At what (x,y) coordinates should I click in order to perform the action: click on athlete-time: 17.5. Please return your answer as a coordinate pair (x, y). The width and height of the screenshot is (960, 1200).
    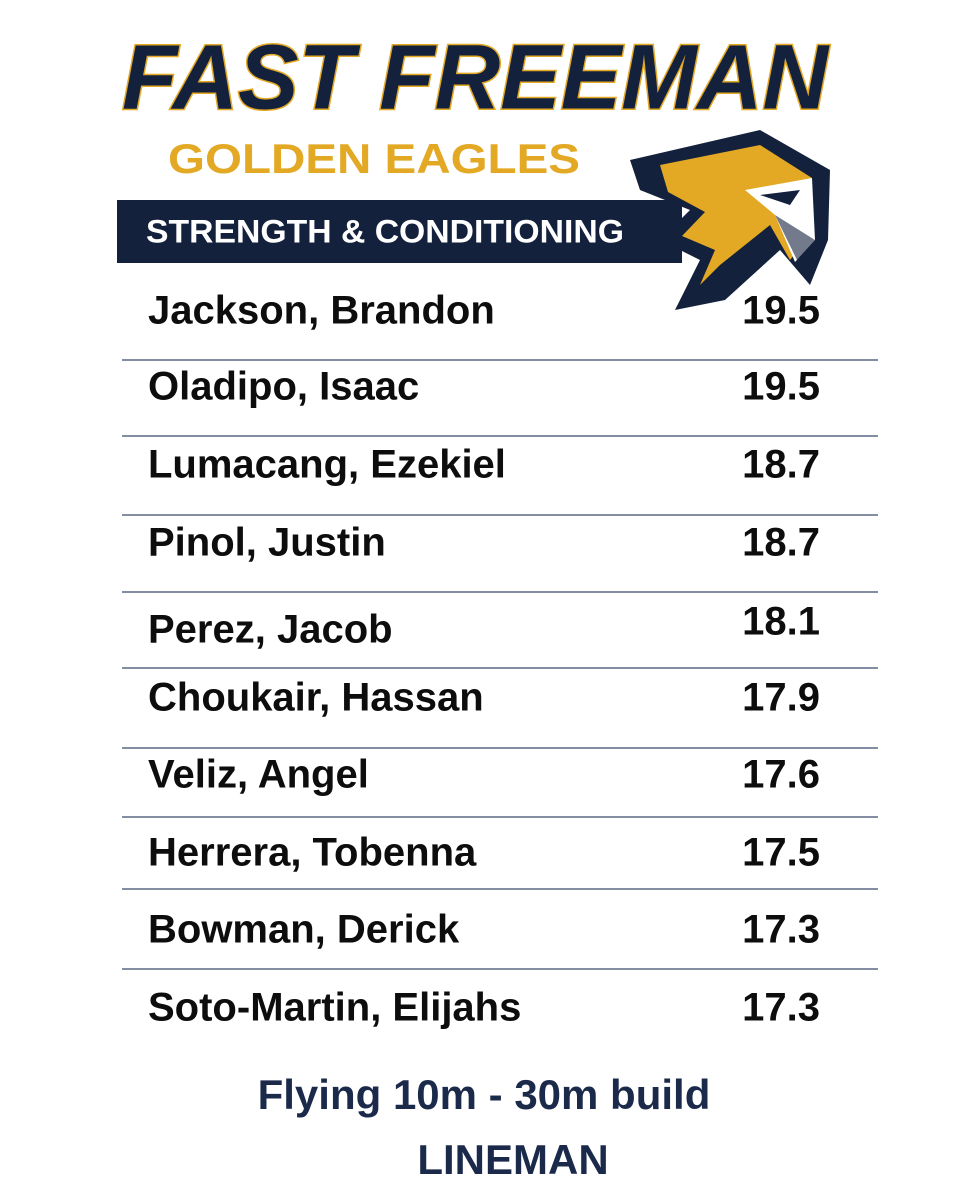
    Looking at the image, I should click on (781, 853).